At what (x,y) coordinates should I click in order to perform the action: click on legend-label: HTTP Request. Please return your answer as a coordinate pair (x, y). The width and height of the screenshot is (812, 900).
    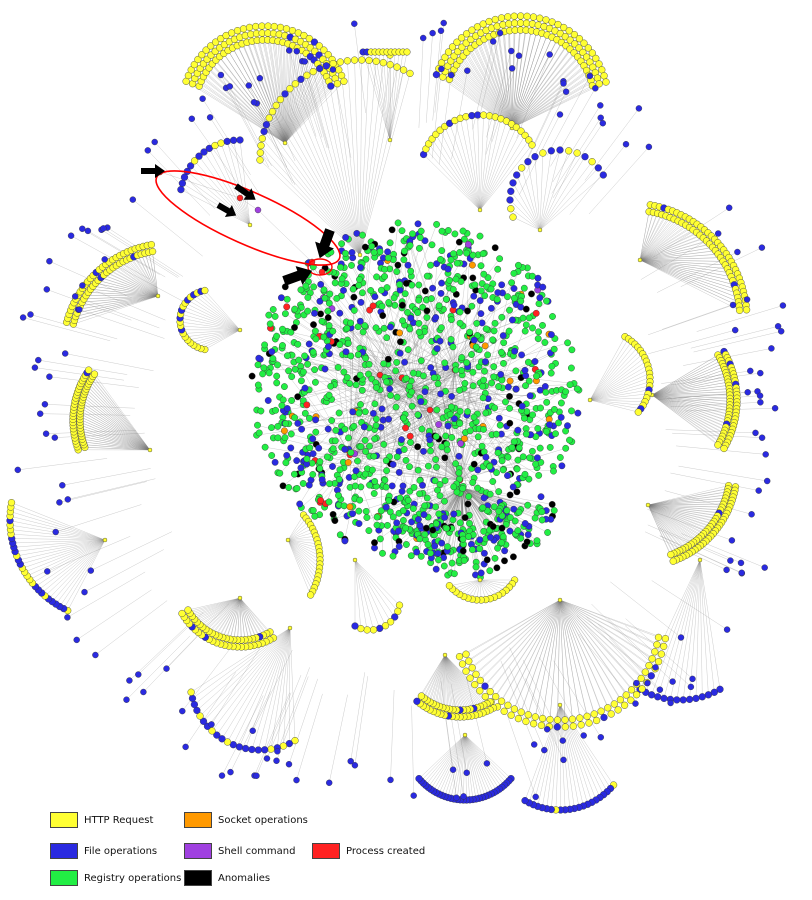
    Looking at the image, I should click on (119, 820).